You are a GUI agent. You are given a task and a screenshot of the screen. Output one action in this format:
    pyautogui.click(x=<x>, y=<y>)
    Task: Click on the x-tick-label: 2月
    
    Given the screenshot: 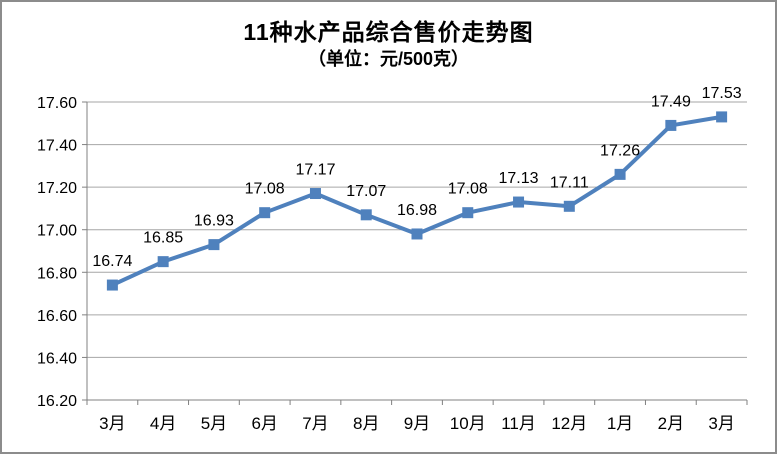 What is the action you would take?
    pyautogui.click(x=671, y=423)
    